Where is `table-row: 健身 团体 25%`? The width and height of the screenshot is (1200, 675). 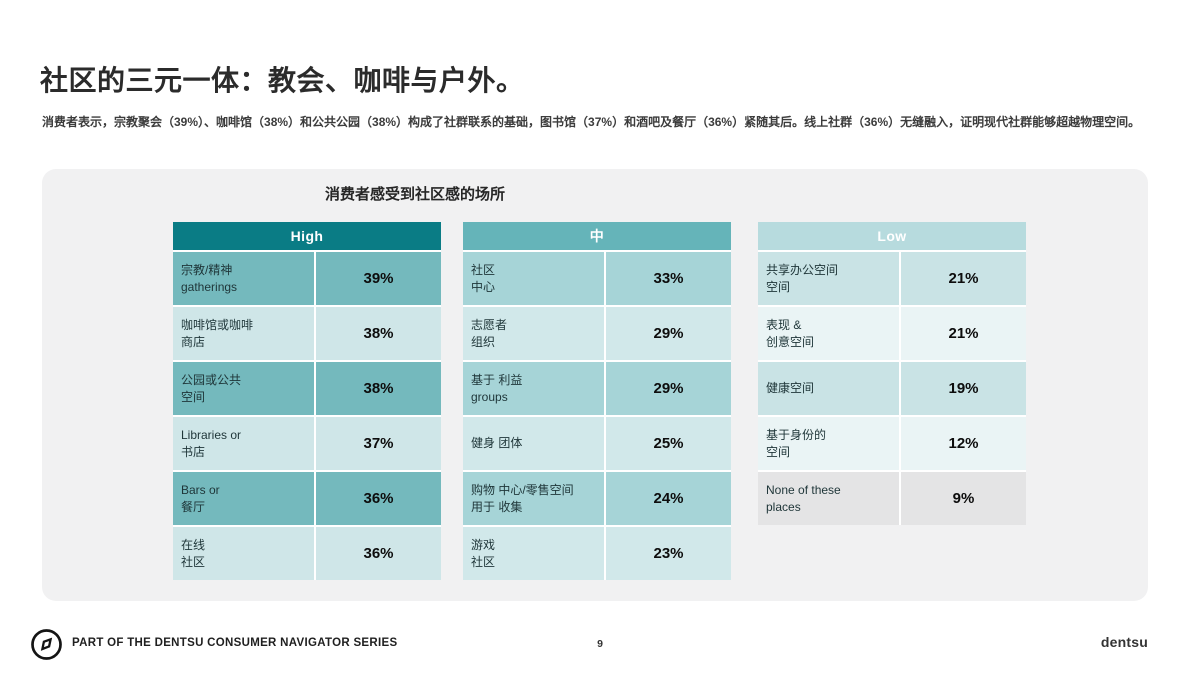
table-row: 健身 团体 25% is located at coordinates (597, 443).